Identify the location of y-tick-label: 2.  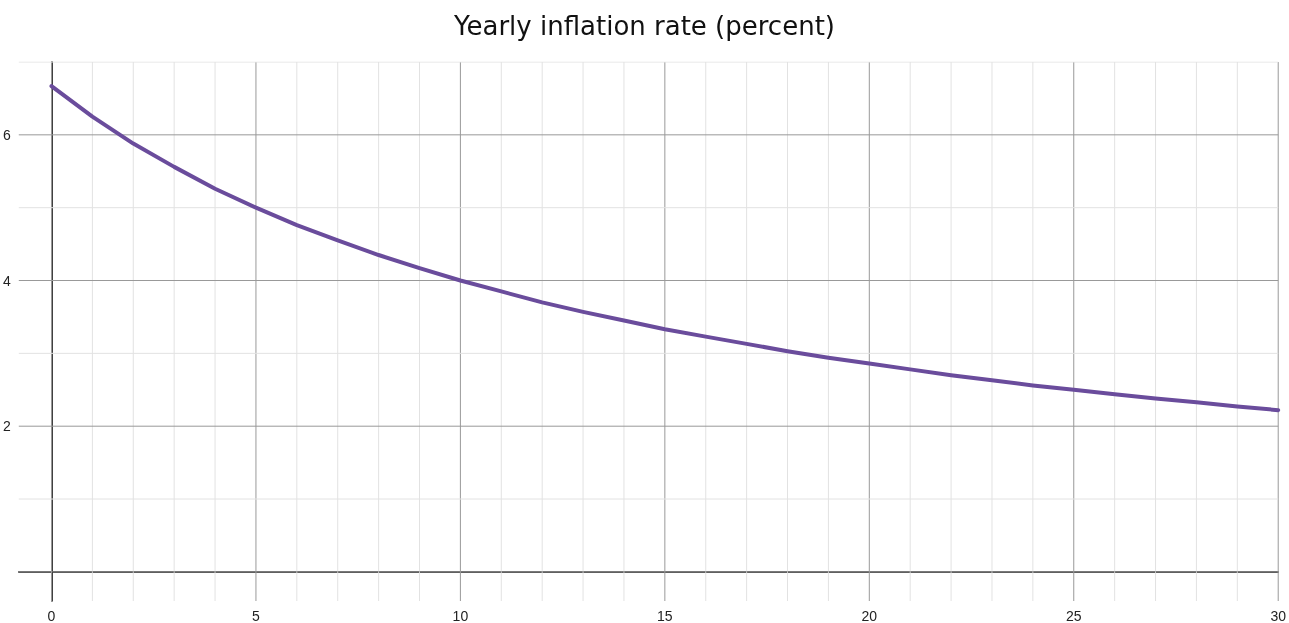
(6, 426).